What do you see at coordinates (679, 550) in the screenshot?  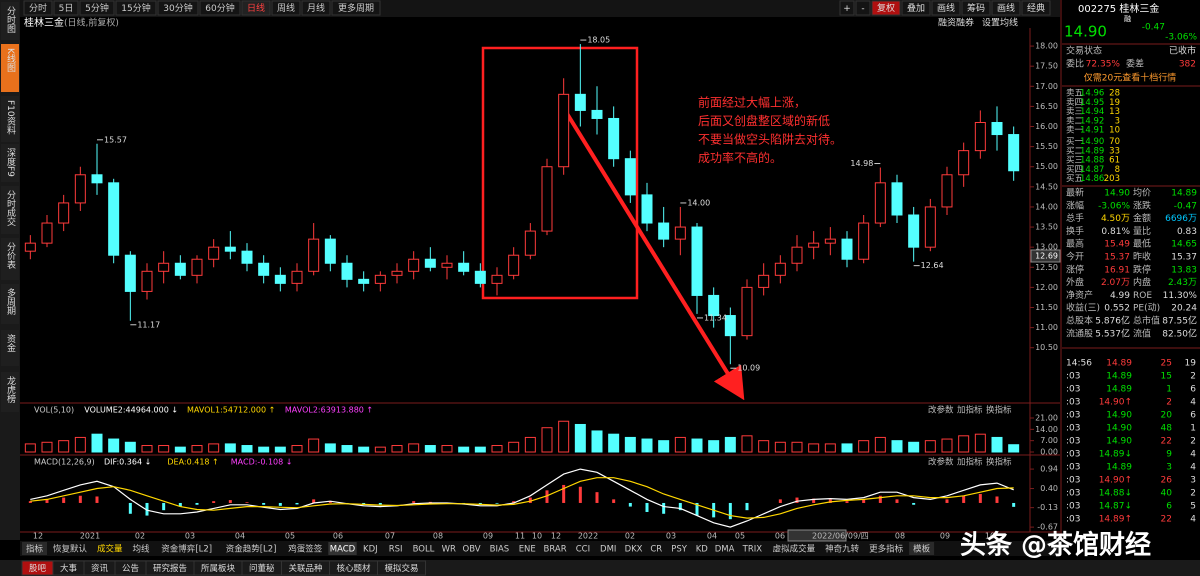 I see `indicator-tab: PSY` at bounding box center [679, 550].